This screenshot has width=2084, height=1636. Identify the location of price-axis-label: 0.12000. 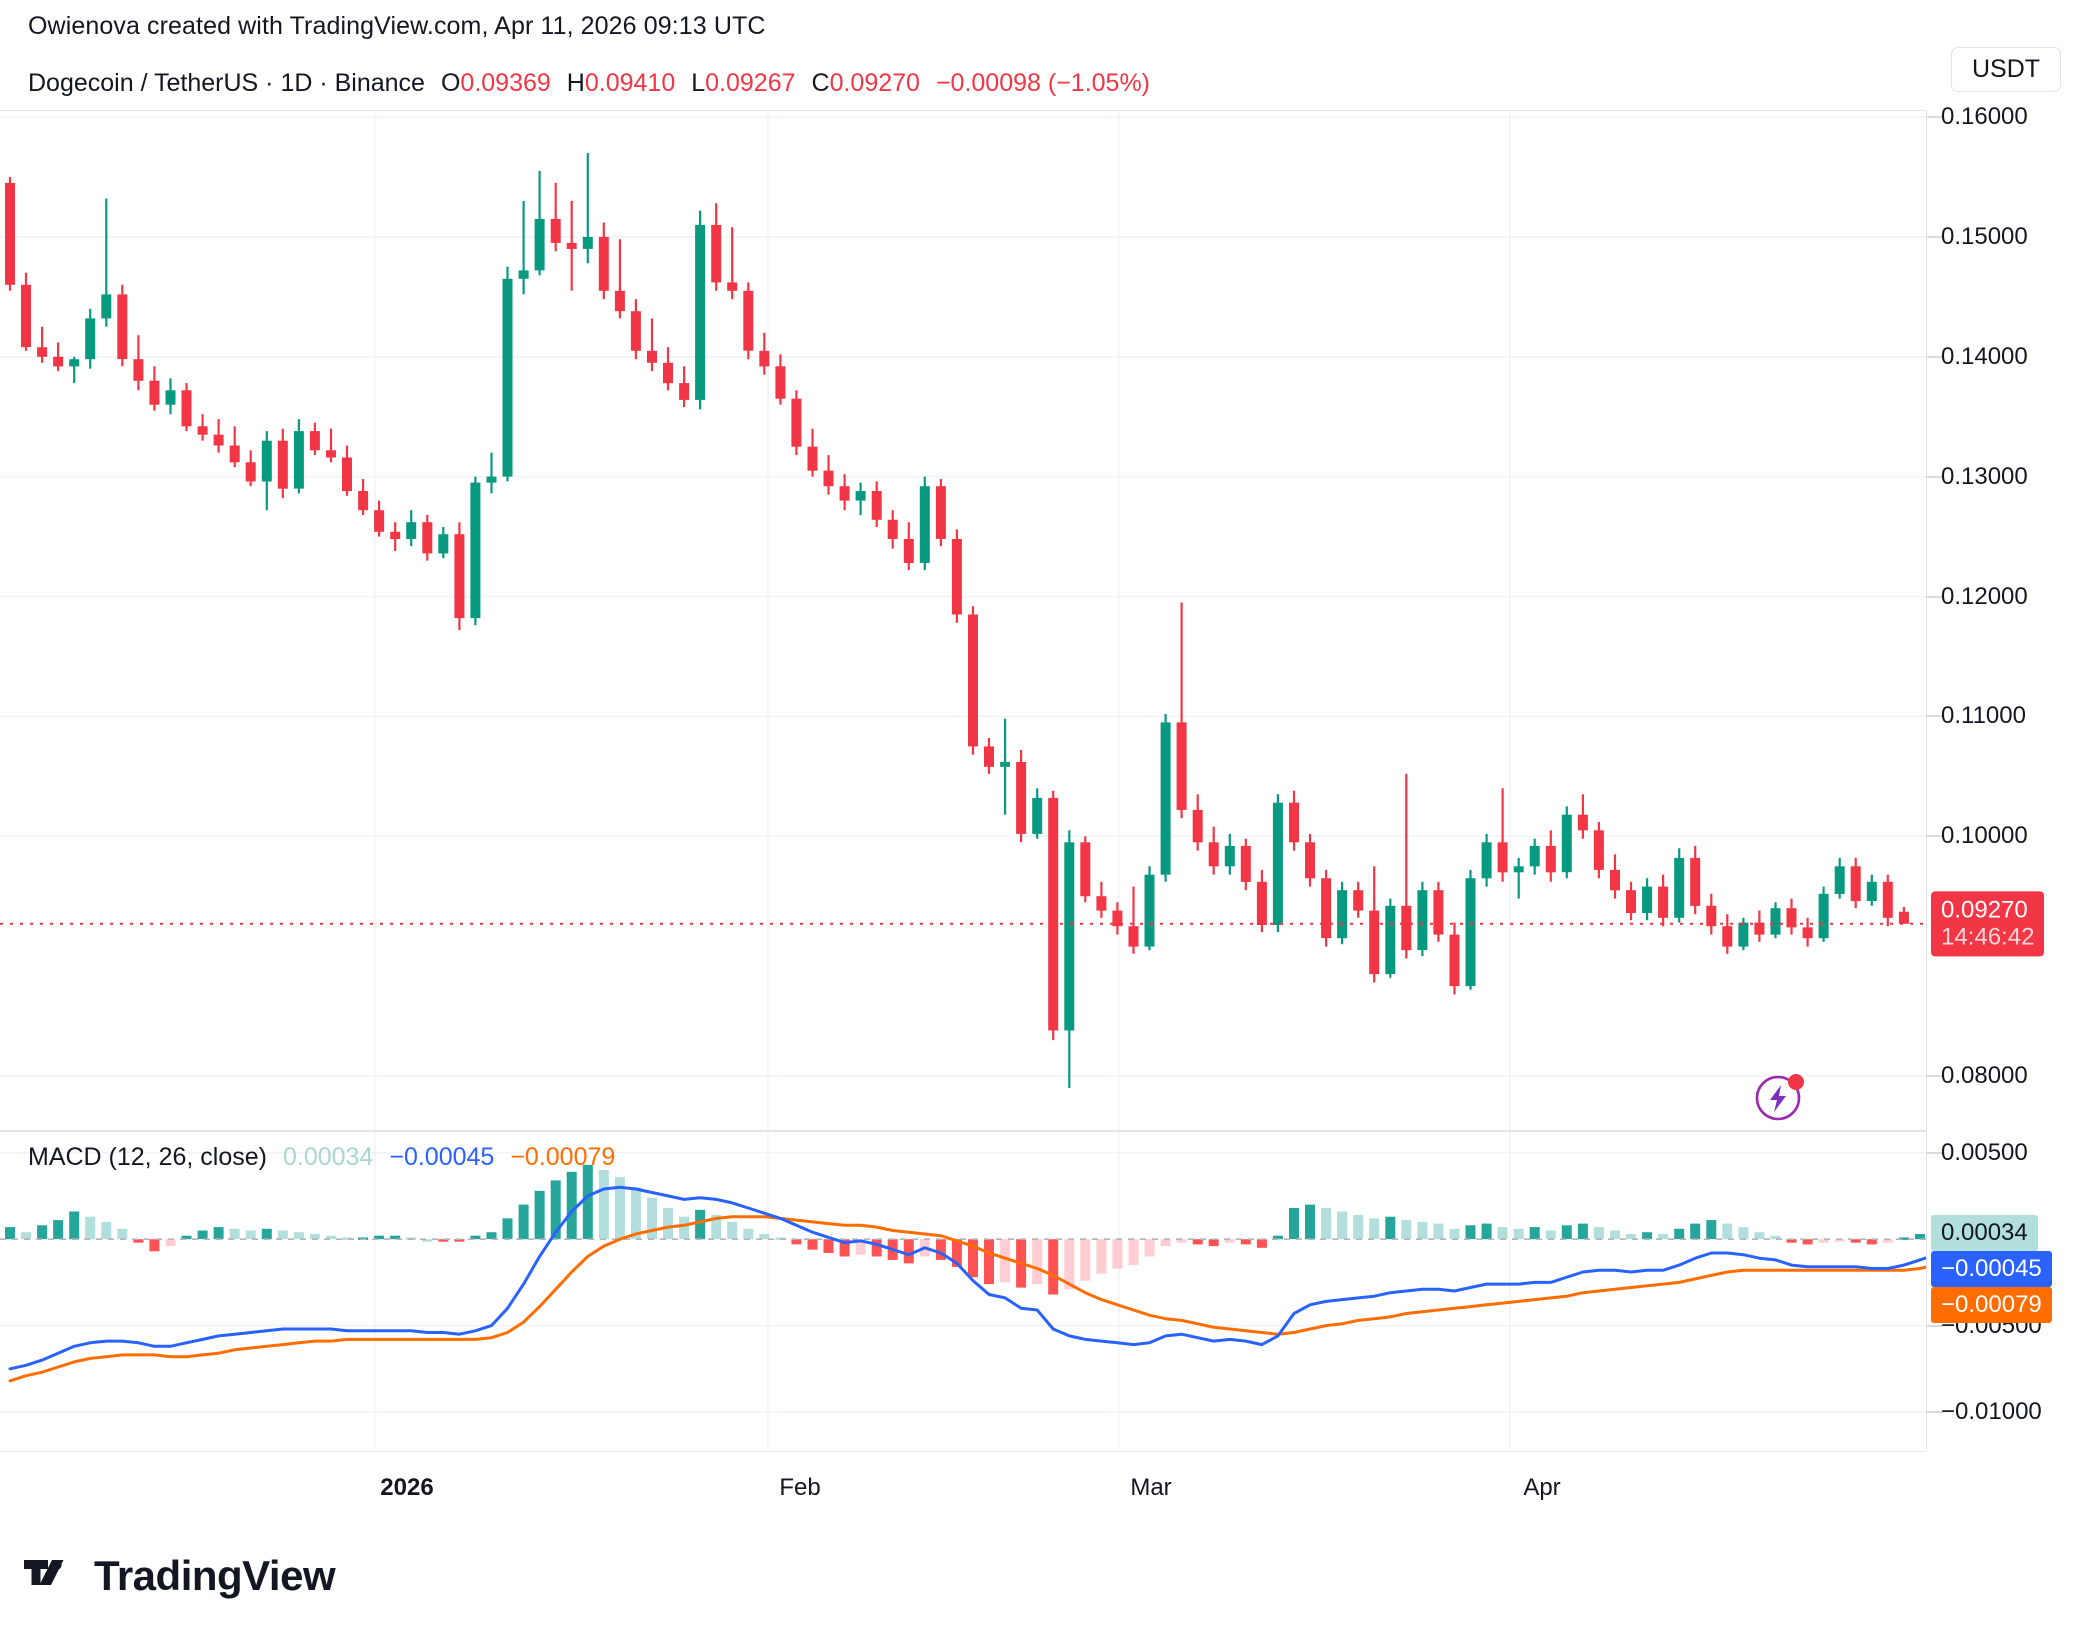
(1984, 596).